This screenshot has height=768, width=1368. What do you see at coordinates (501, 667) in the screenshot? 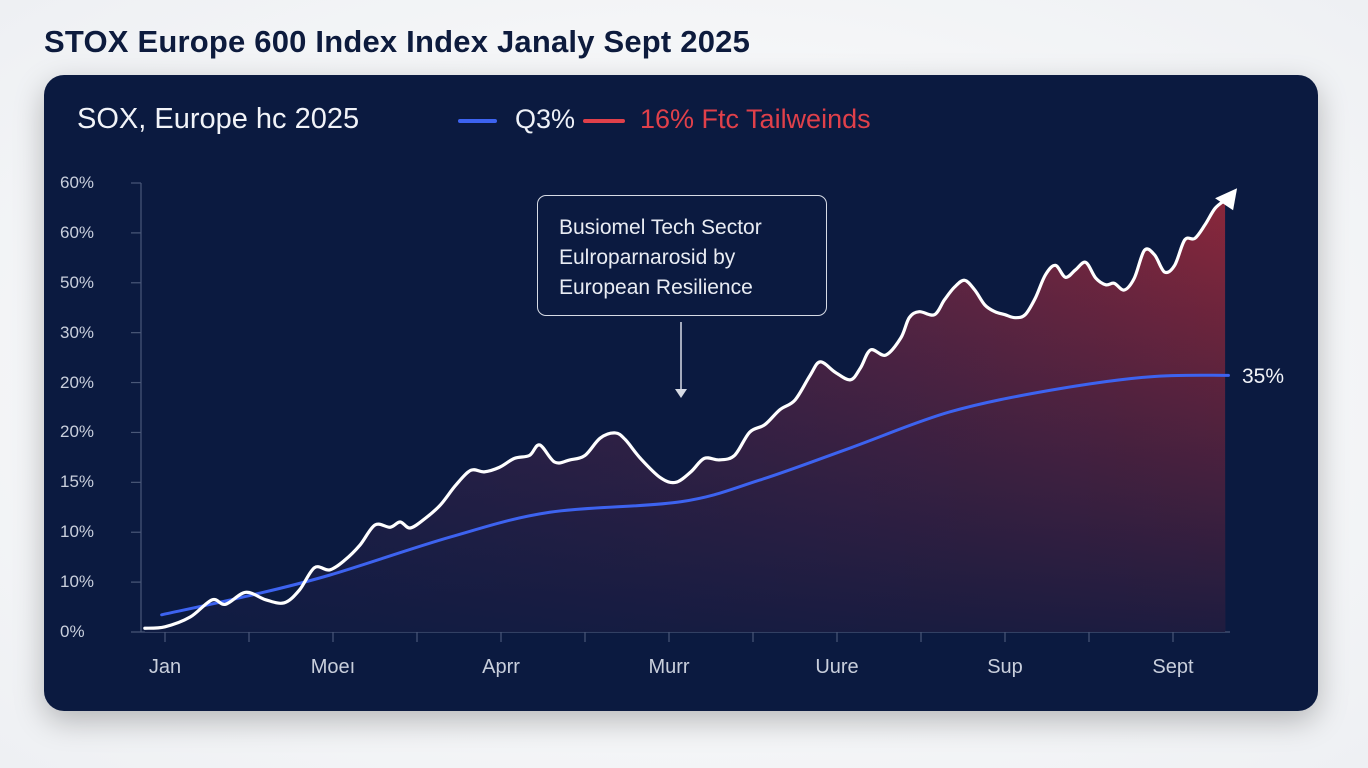
I see `x-tick-label: Aprr` at bounding box center [501, 667].